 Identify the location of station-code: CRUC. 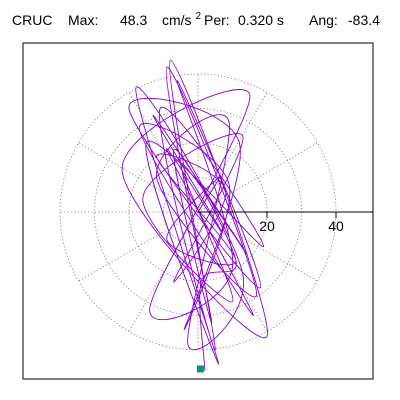
(32, 20).